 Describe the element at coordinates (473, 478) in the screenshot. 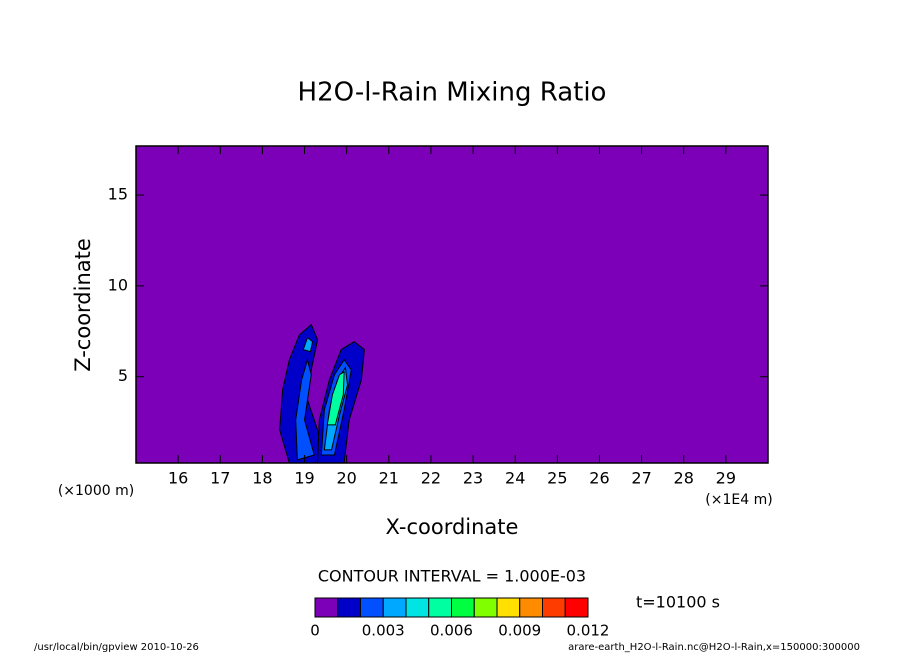

I see `x-tick-label: 23` at that location.